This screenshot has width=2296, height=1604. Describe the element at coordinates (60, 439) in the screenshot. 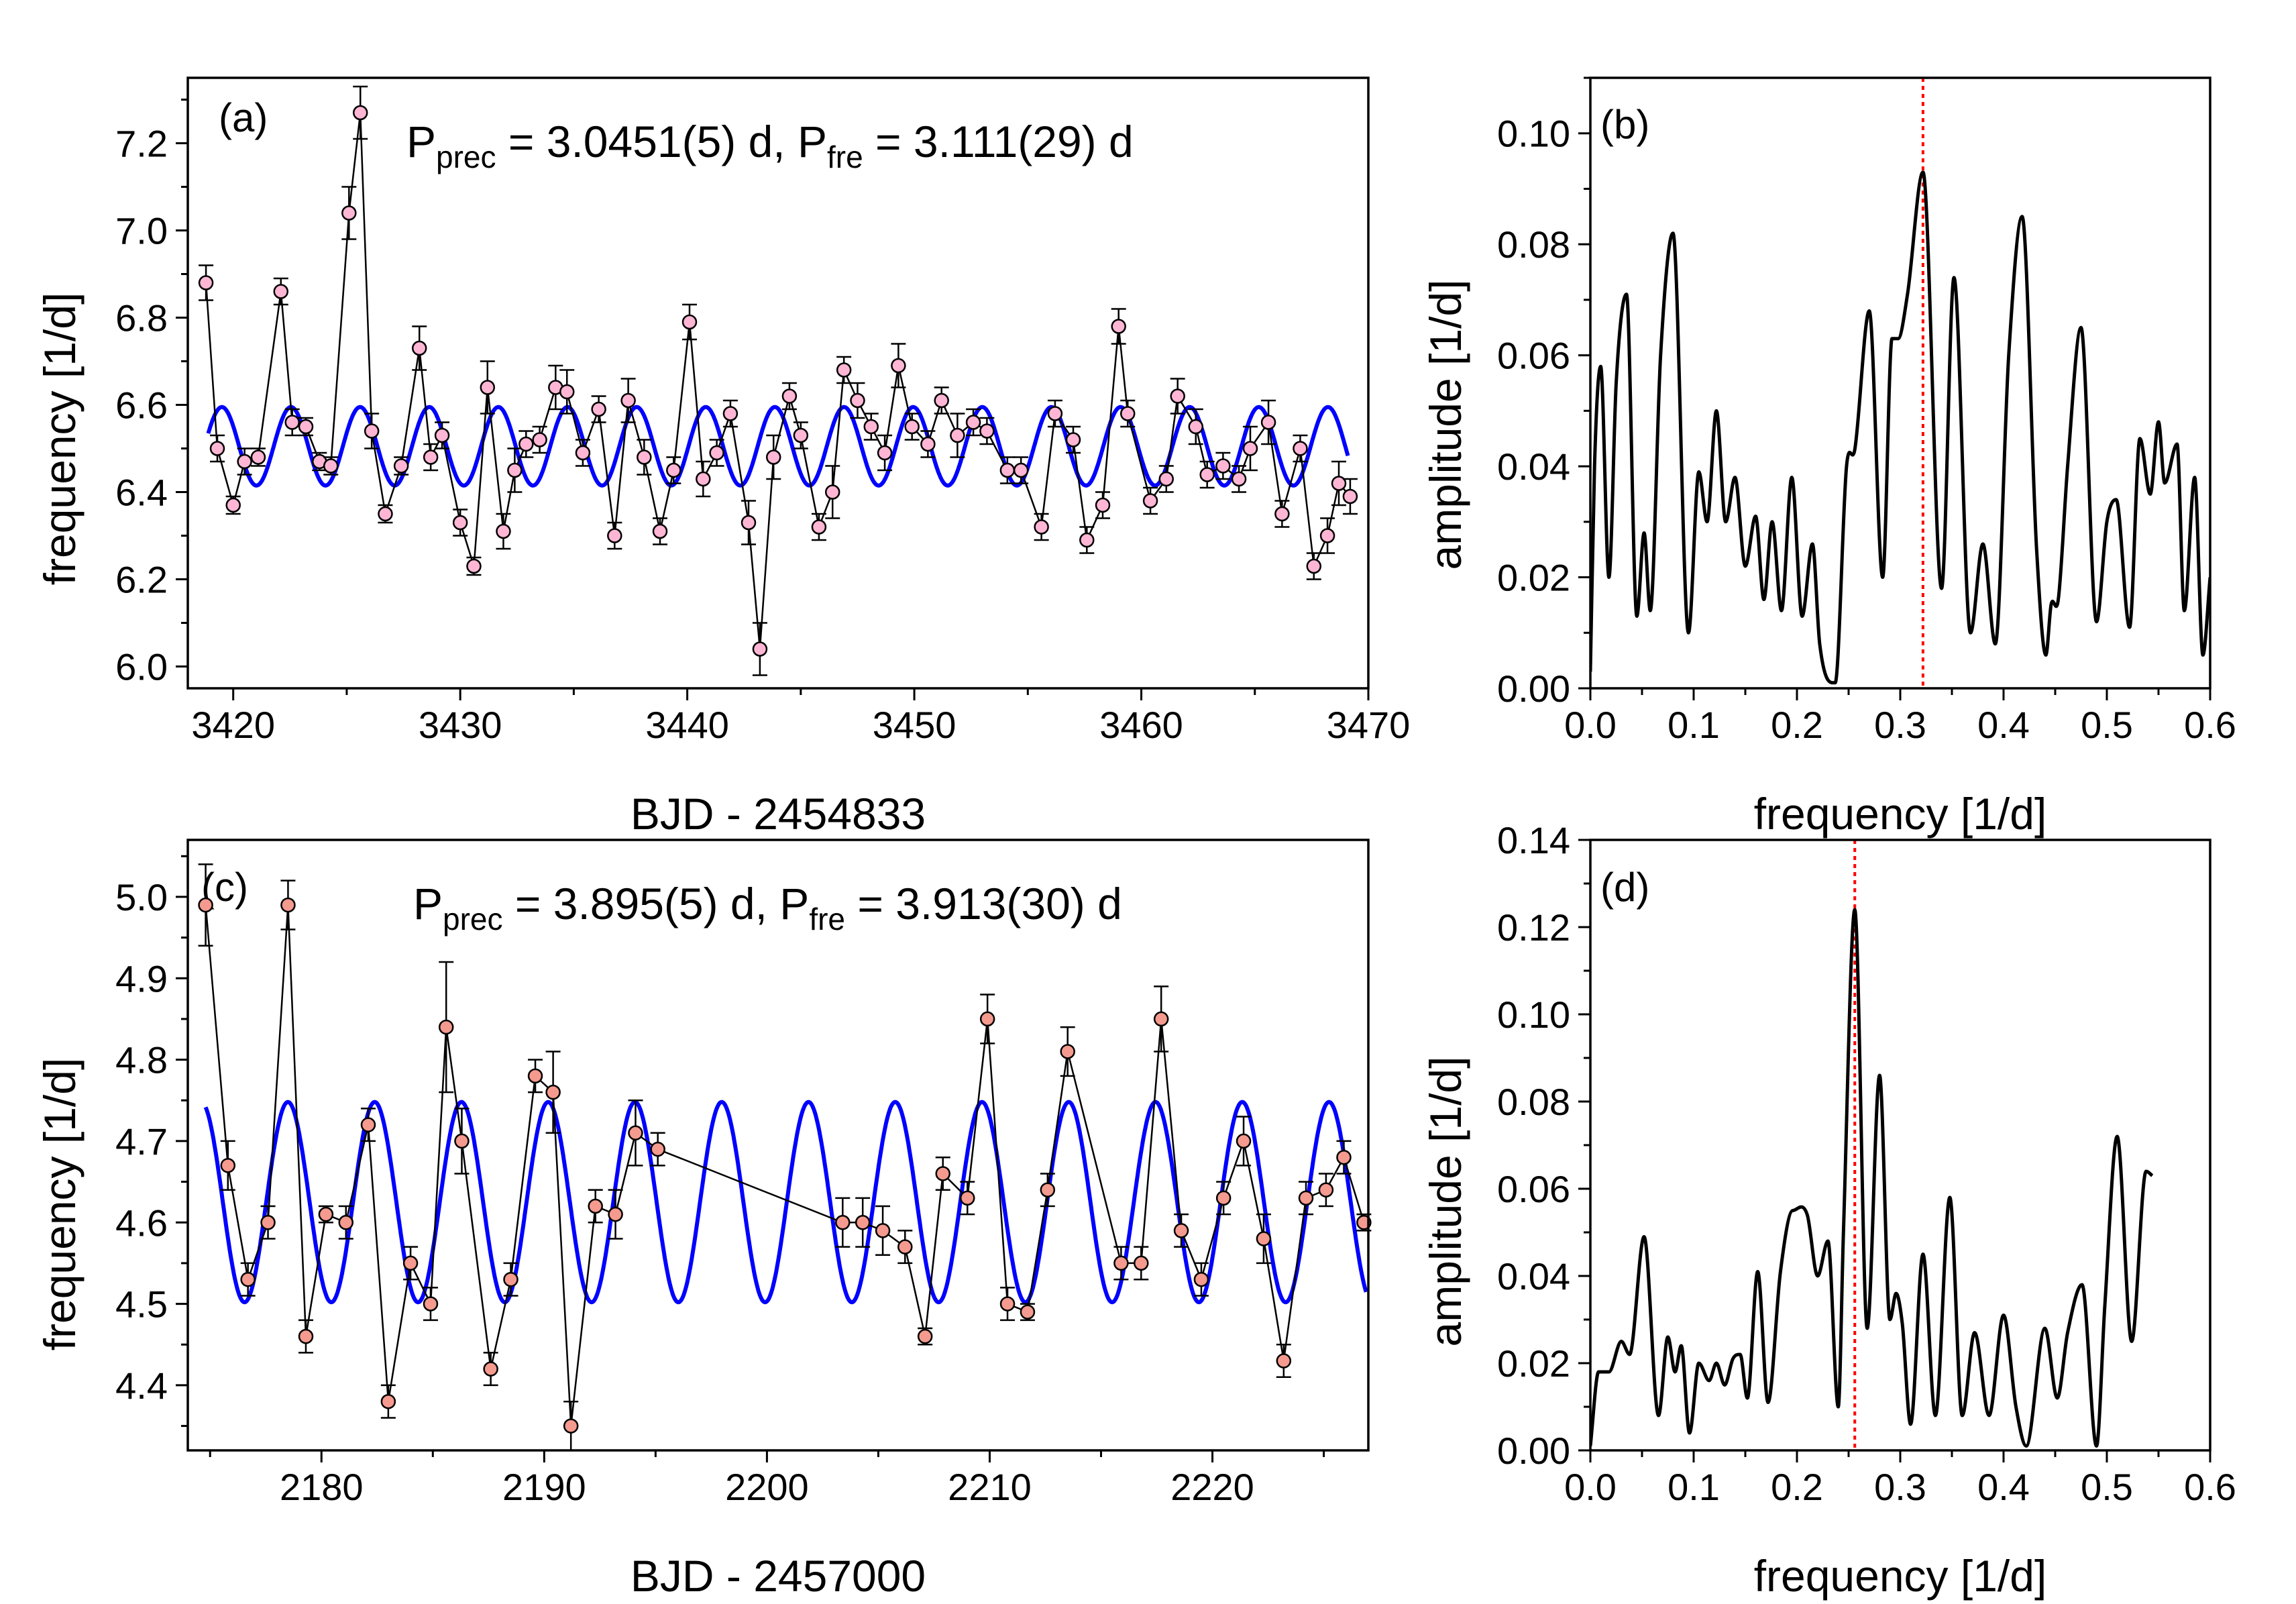

I see `panel-a-ylabel: frequency [1/d]` at that location.